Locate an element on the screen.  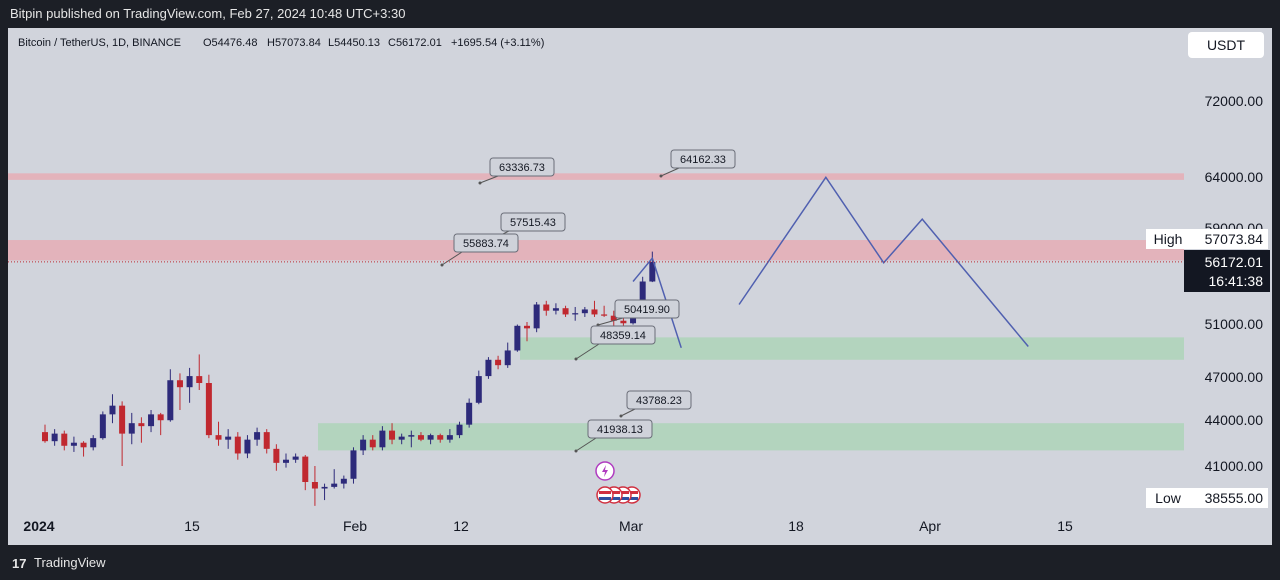
annotation-text: 48359.14 is located at coordinates (623, 336).